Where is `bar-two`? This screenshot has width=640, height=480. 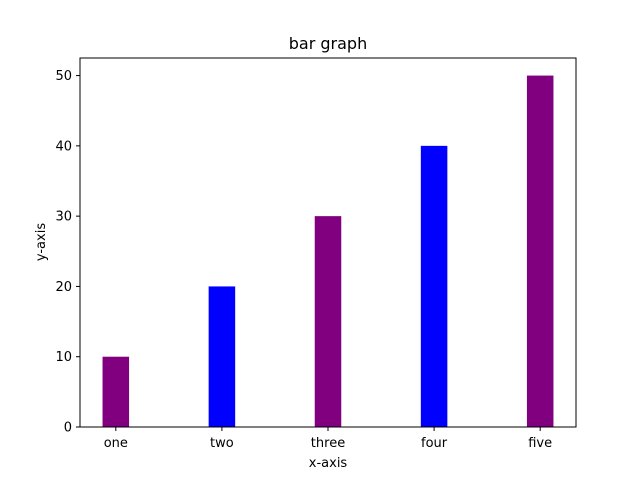 bar-two is located at coordinates (222, 356).